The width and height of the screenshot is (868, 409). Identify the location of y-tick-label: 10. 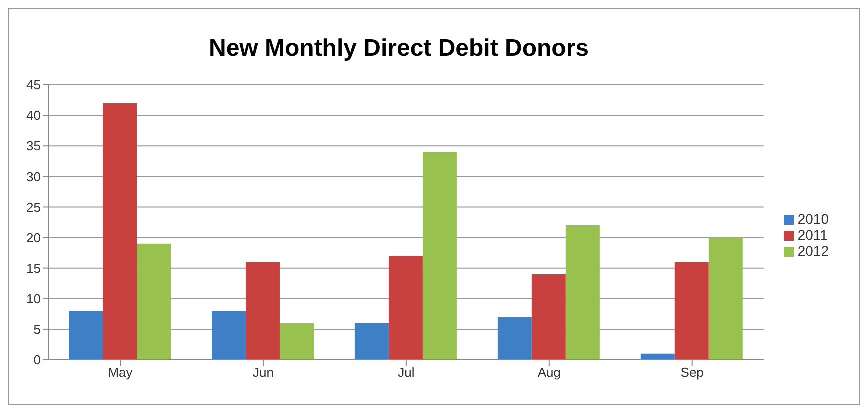
(33, 299).